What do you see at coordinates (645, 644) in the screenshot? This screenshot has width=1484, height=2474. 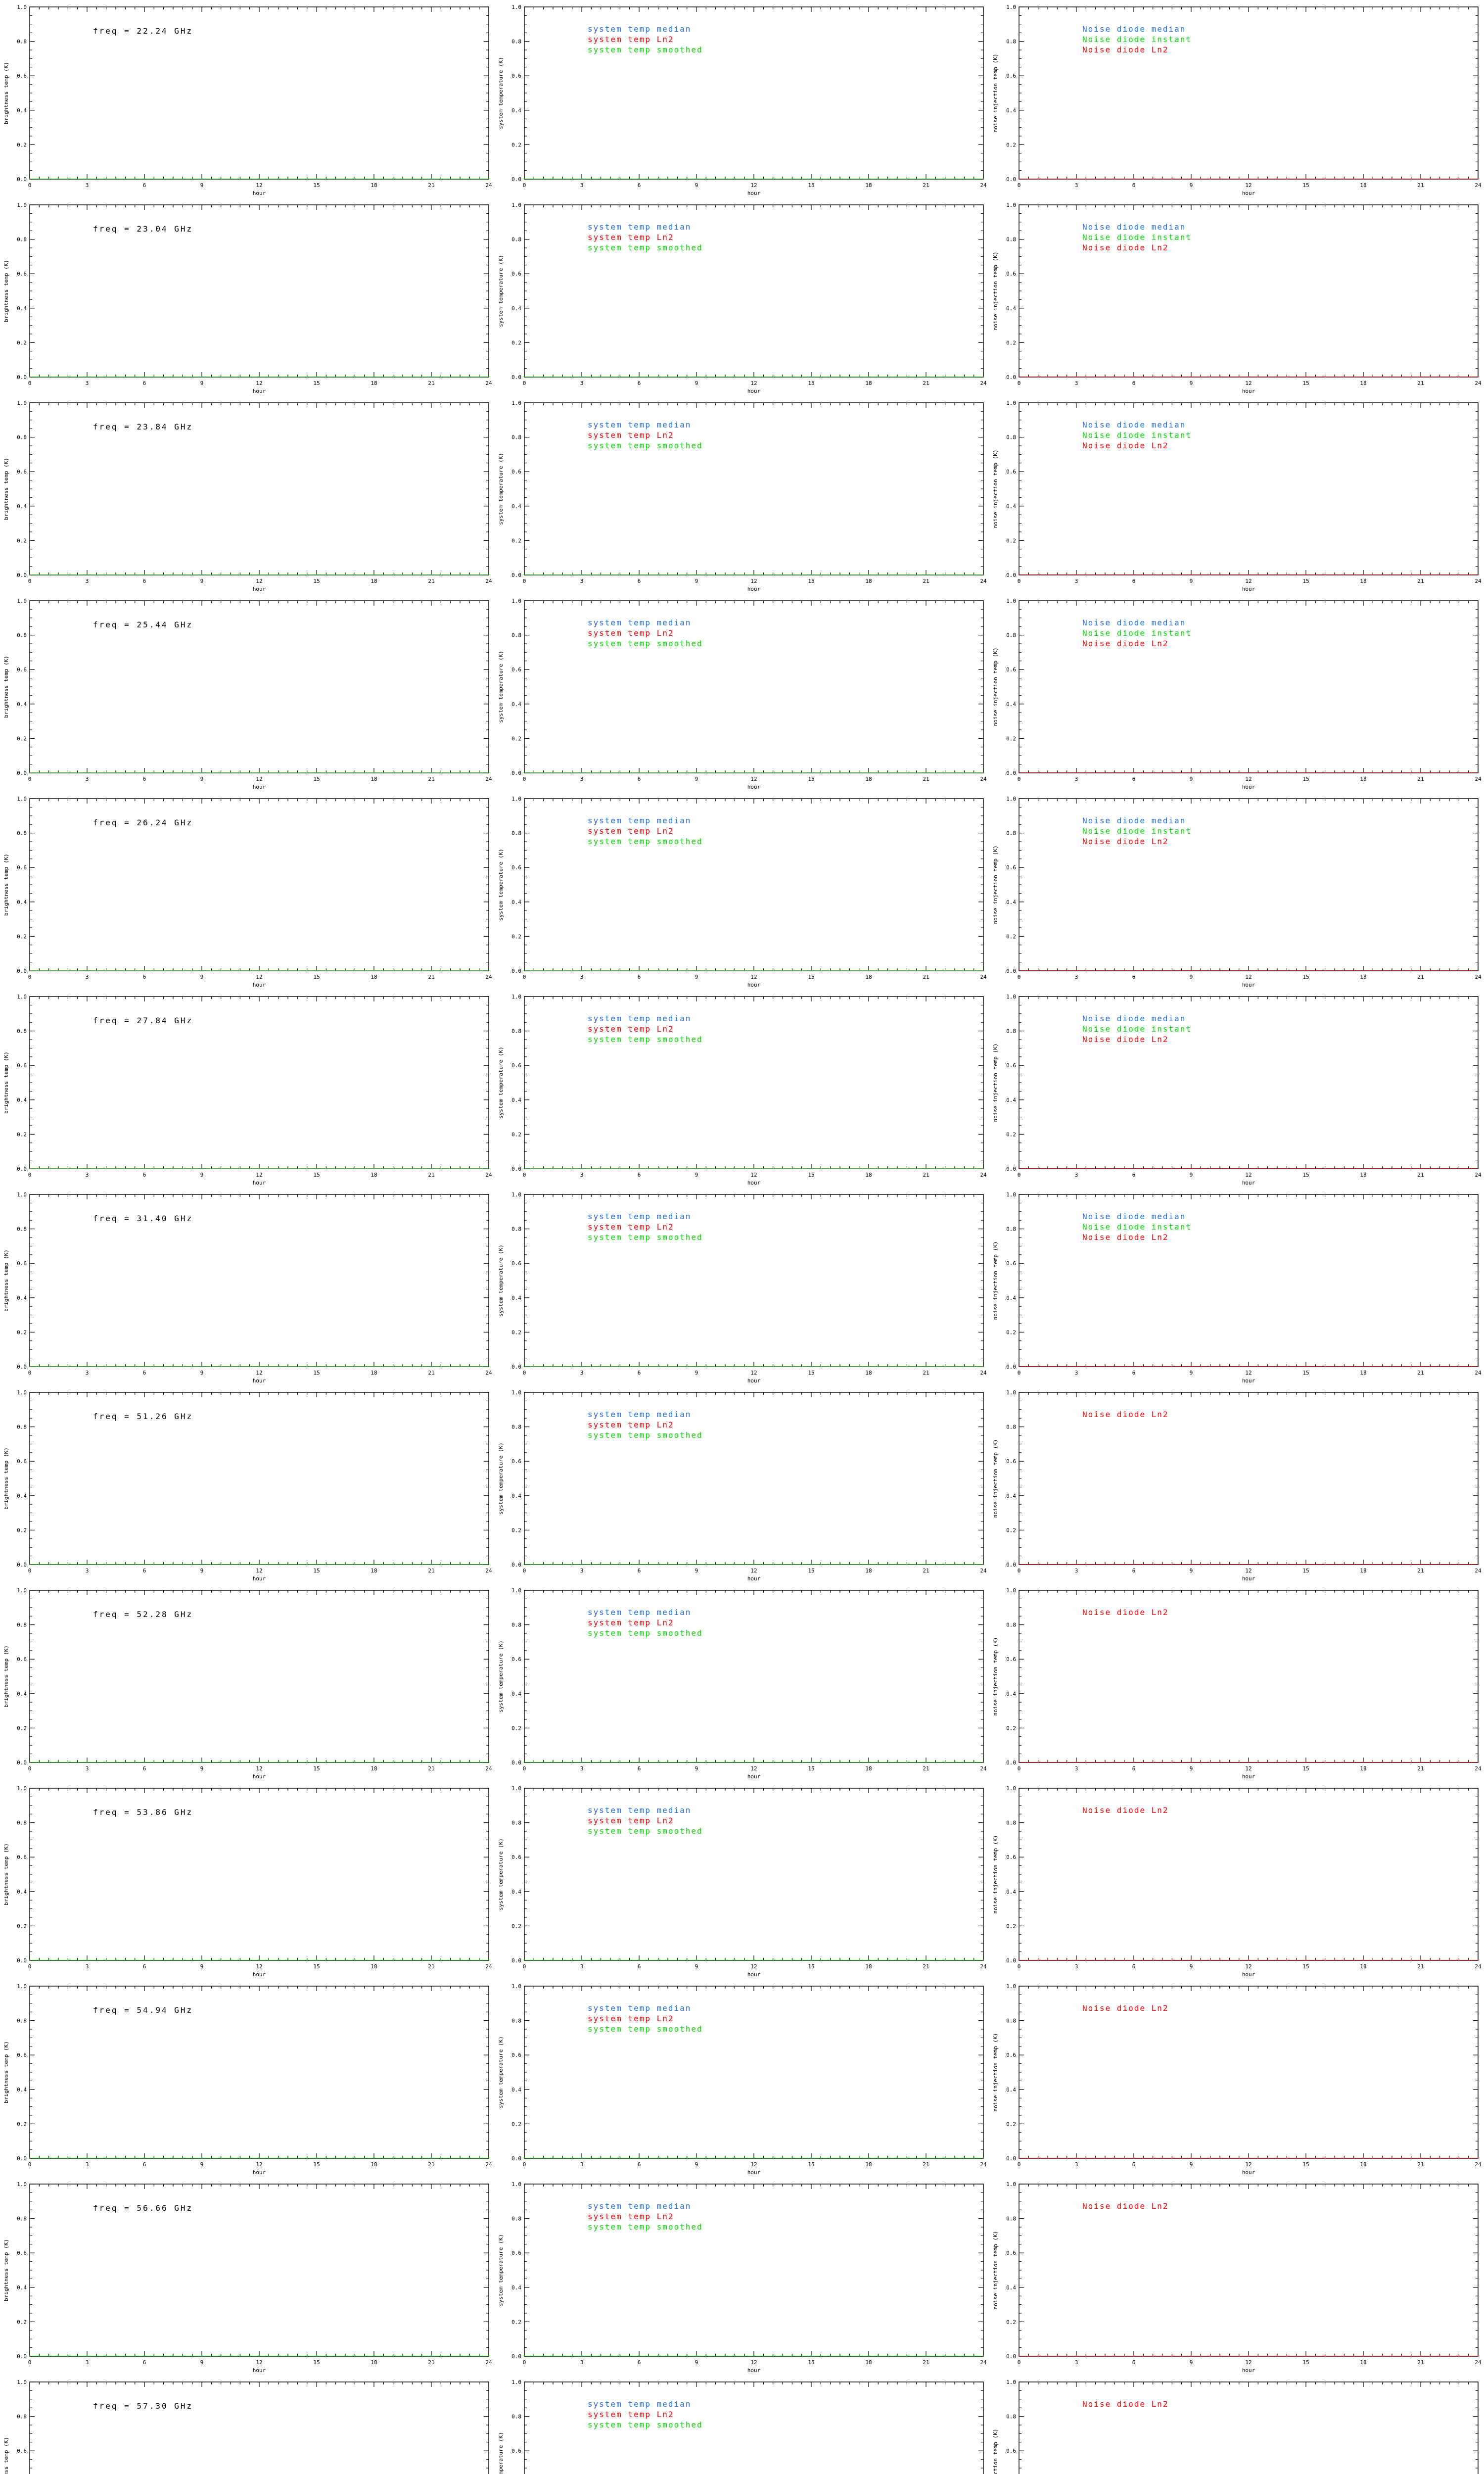 I see `legend-entry: system temp smoothed` at bounding box center [645, 644].